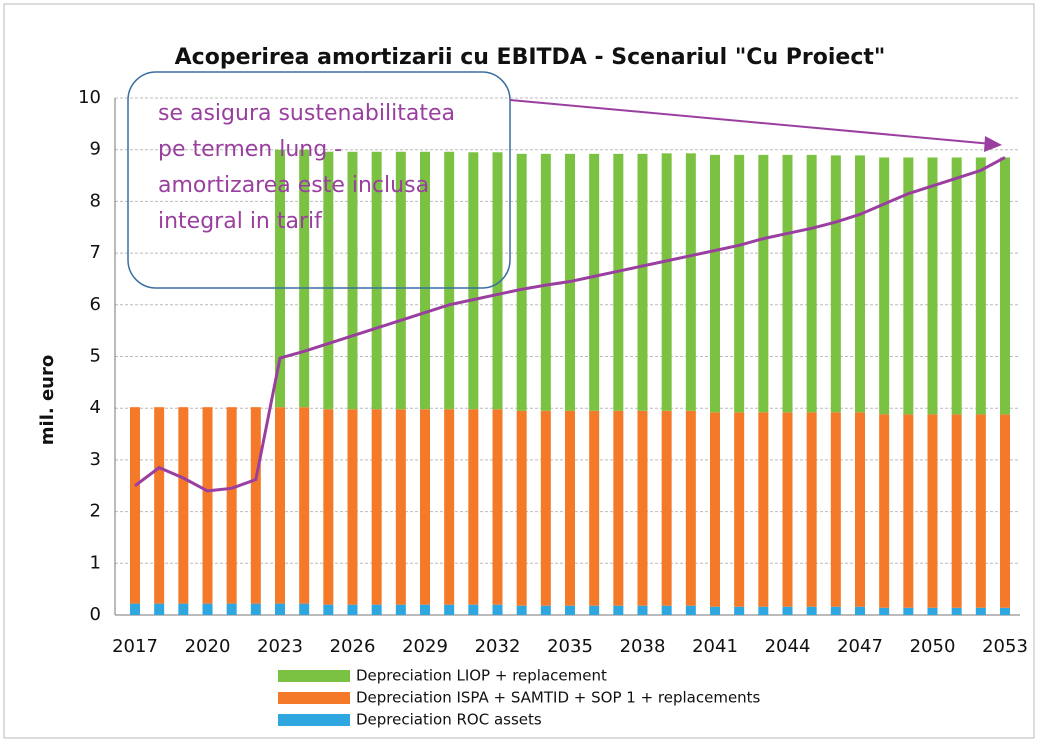 The height and width of the screenshot is (742, 1038). What do you see at coordinates (293, 185) in the screenshot?
I see `annotation-text: amortizarea este inclusa` at bounding box center [293, 185].